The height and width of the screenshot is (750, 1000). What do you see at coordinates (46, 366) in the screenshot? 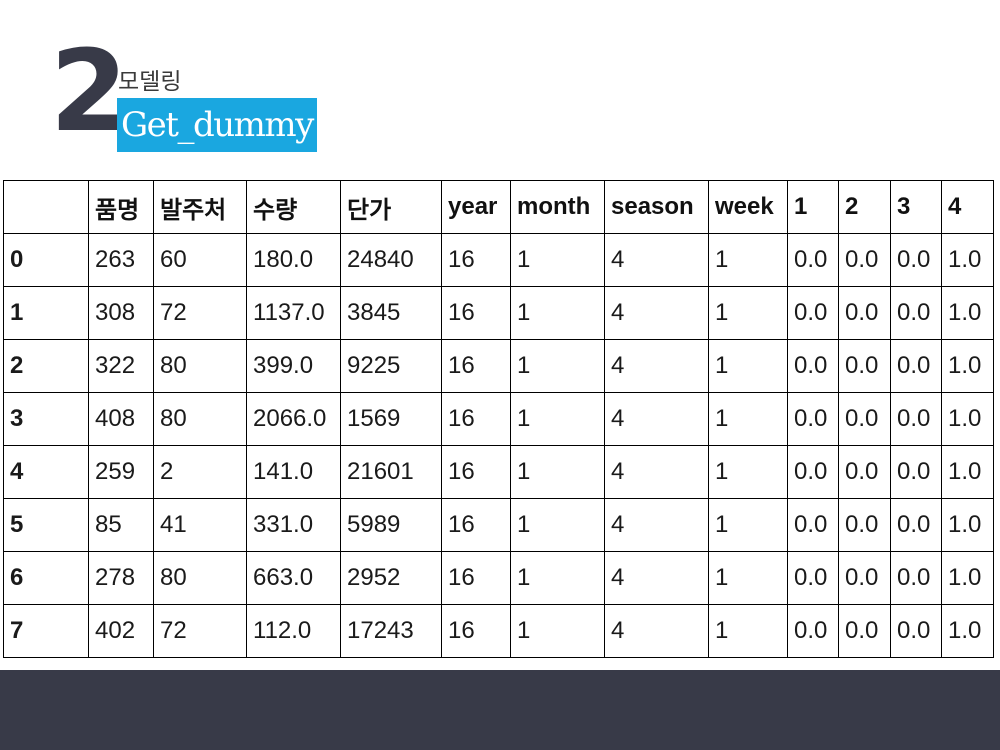
I see `row-index: 2` at bounding box center [46, 366].